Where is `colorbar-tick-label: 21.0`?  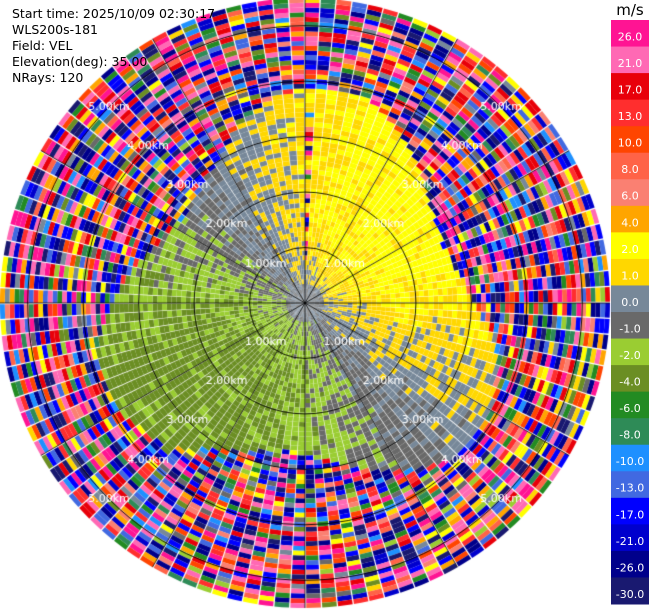 colorbar-tick-label: 21.0 is located at coordinates (630, 63).